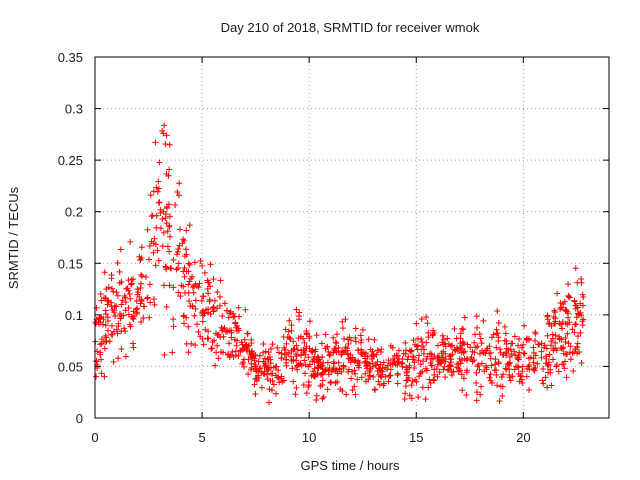 Image resolution: width=640 pixels, height=480 pixels. Describe the element at coordinates (70, 160) in the screenshot. I see `y-tick-label: 0.25` at that location.